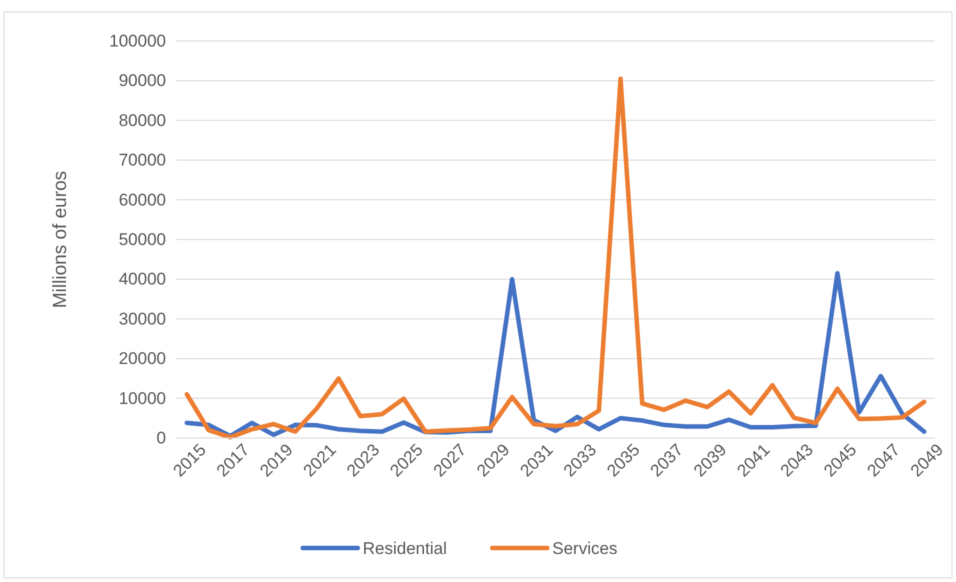 The image size is (956, 582). What do you see at coordinates (142, 279) in the screenshot?
I see `y-tick-label: 40000` at bounding box center [142, 279].